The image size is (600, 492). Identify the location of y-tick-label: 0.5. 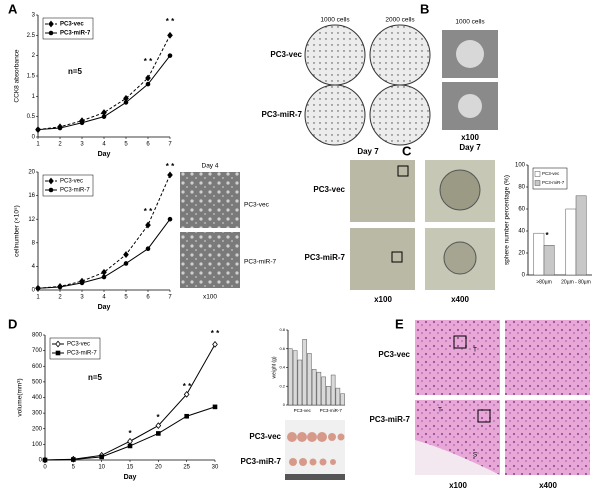
(31, 117).